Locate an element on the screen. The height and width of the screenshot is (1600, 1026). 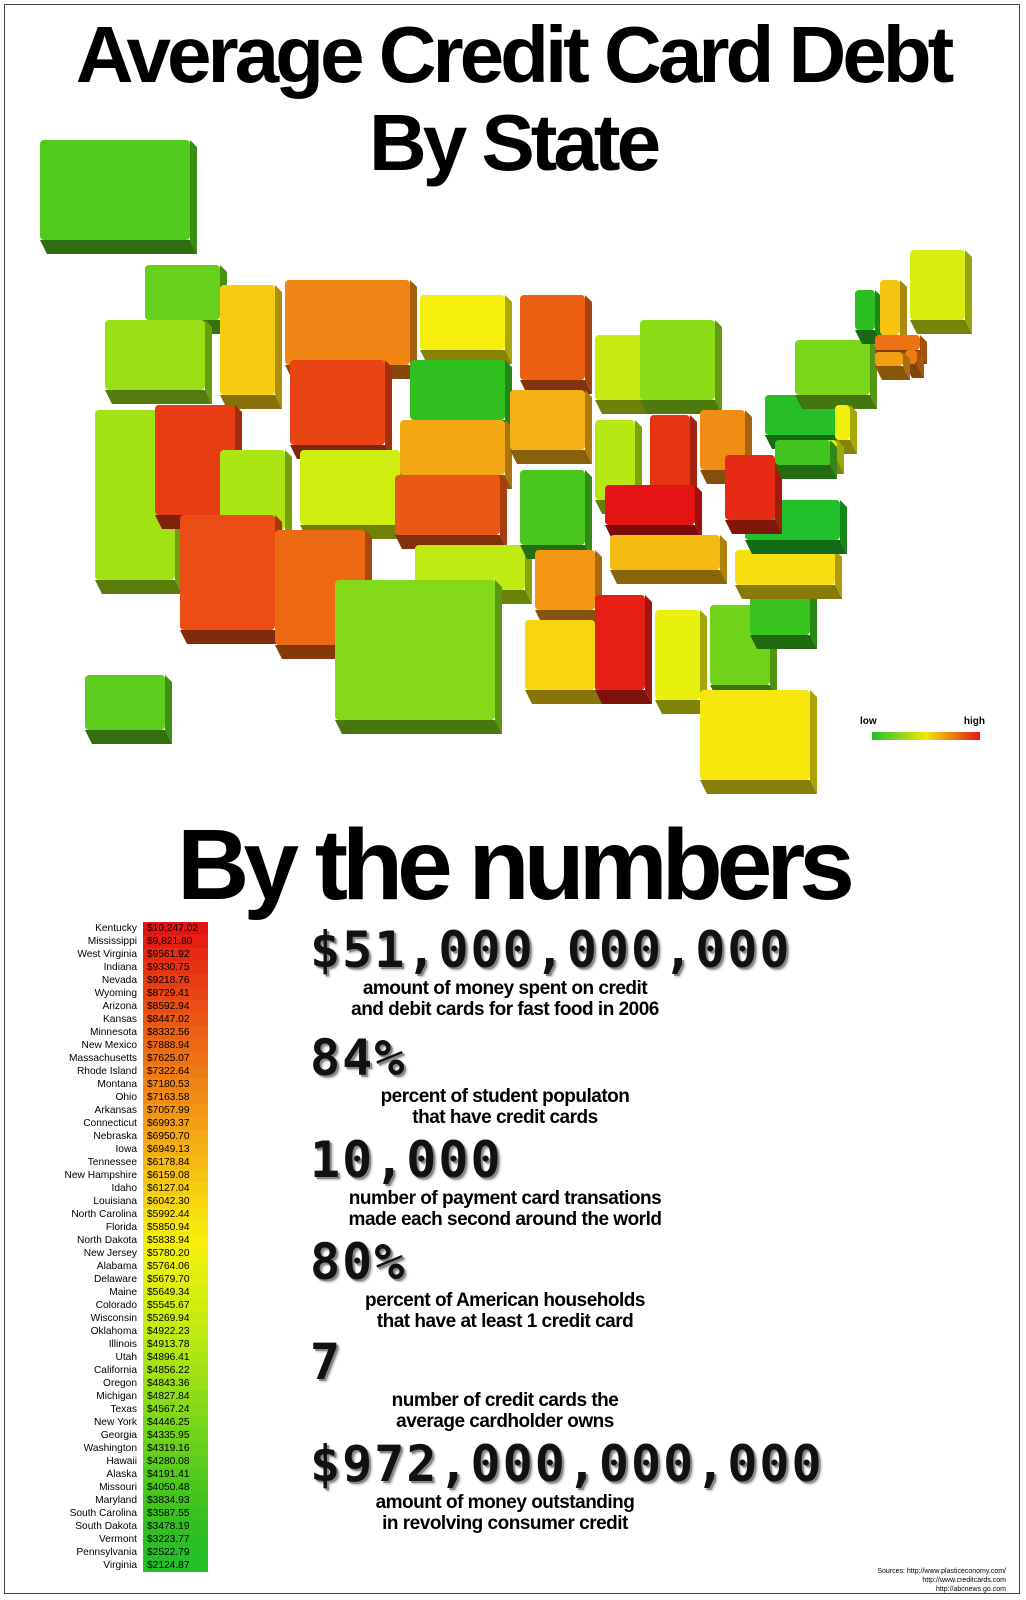
state-block-ny is located at coordinates (836, 374).